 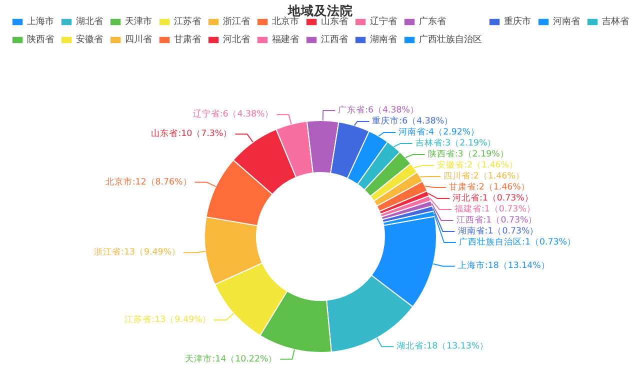 I want to click on legend-label: 安徽省, so click(x=89, y=40).